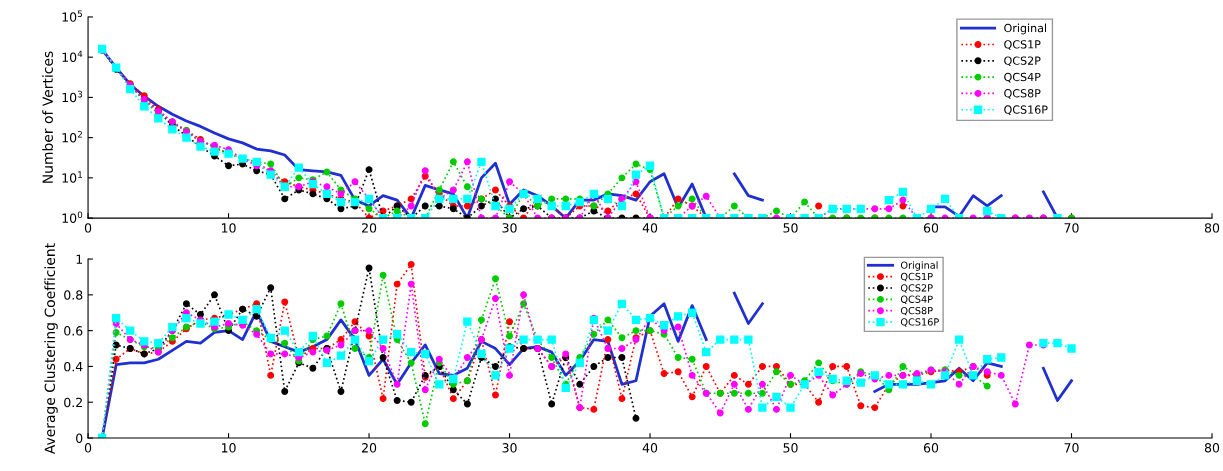 The height and width of the screenshot is (471, 1223). Describe the element at coordinates (73, 331) in the screenshot. I see `y-tick-label: 0.6` at that location.